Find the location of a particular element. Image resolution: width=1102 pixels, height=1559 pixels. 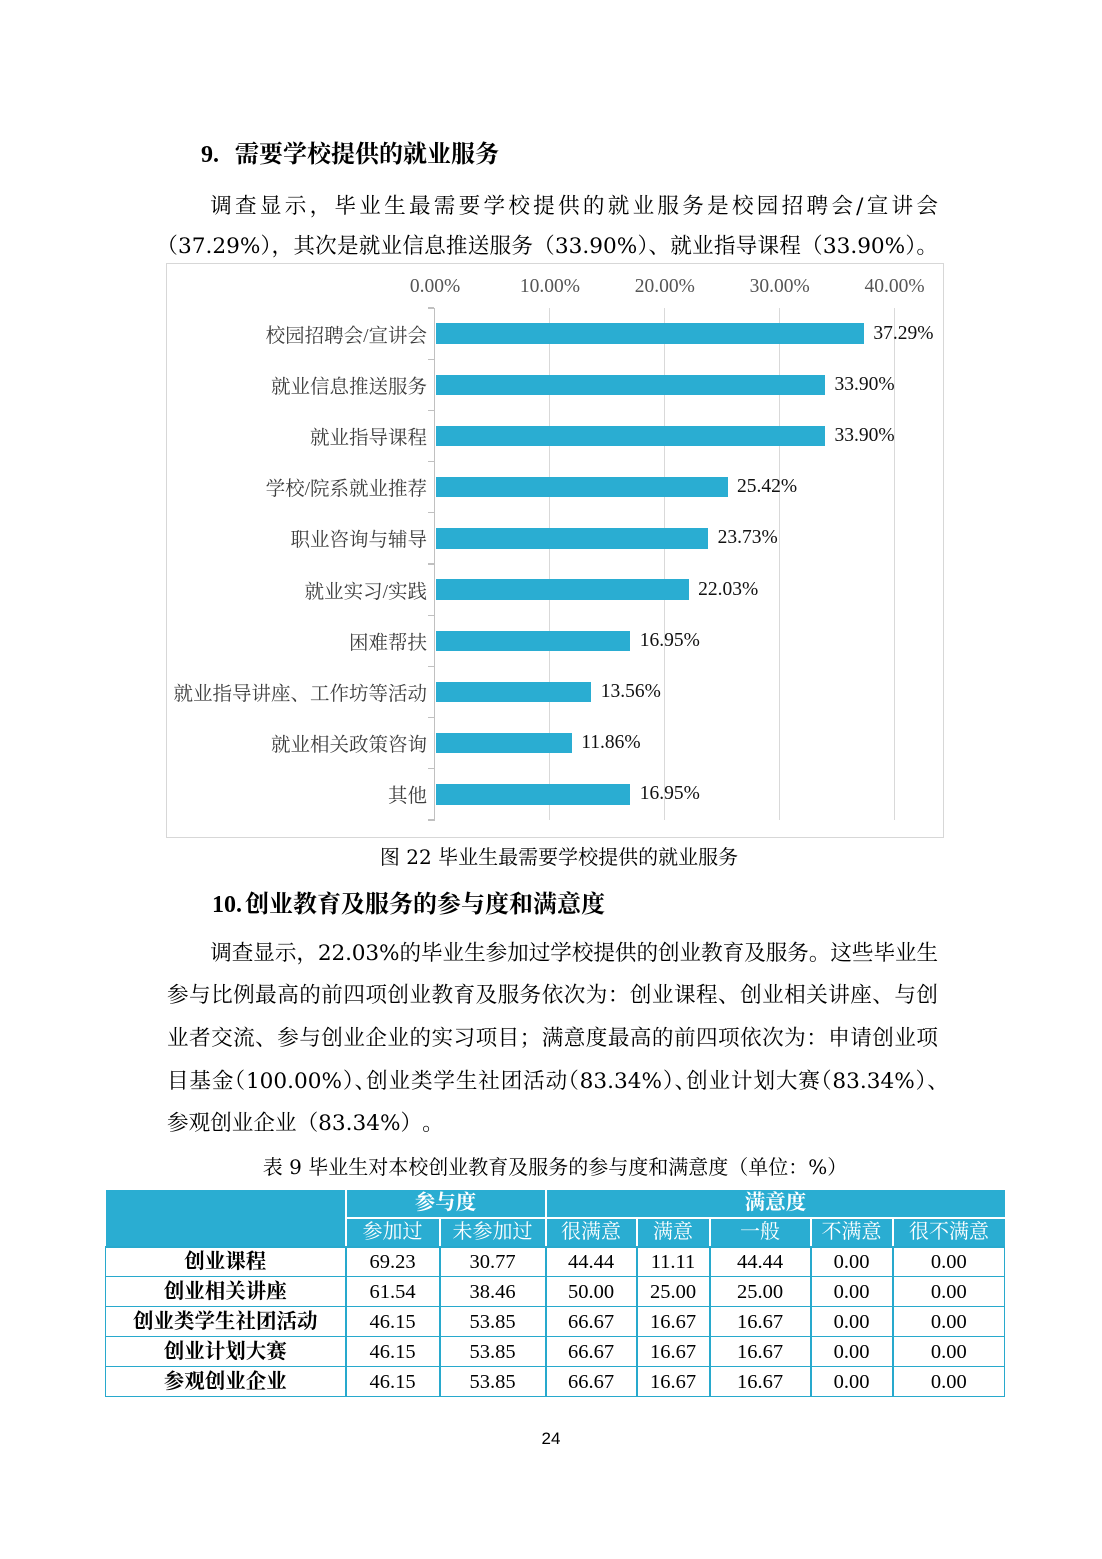

paragraph-line: 调查显示，22.03%的毕业生参加过学校提供的创业教育及服务。这些毕业生 is located at coordinates (574, 953).